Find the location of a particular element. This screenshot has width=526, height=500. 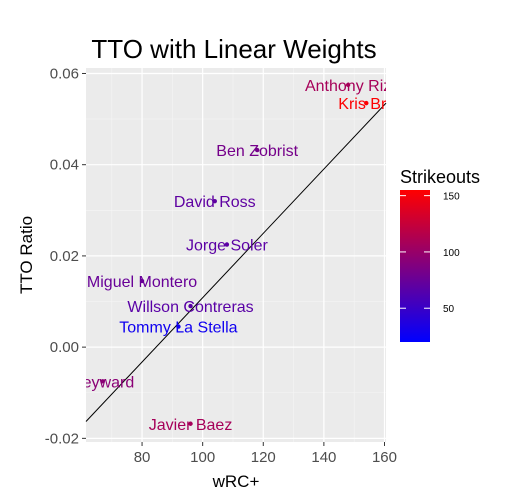

point-label: Miguel Montero is located at coordinates (142, 282).